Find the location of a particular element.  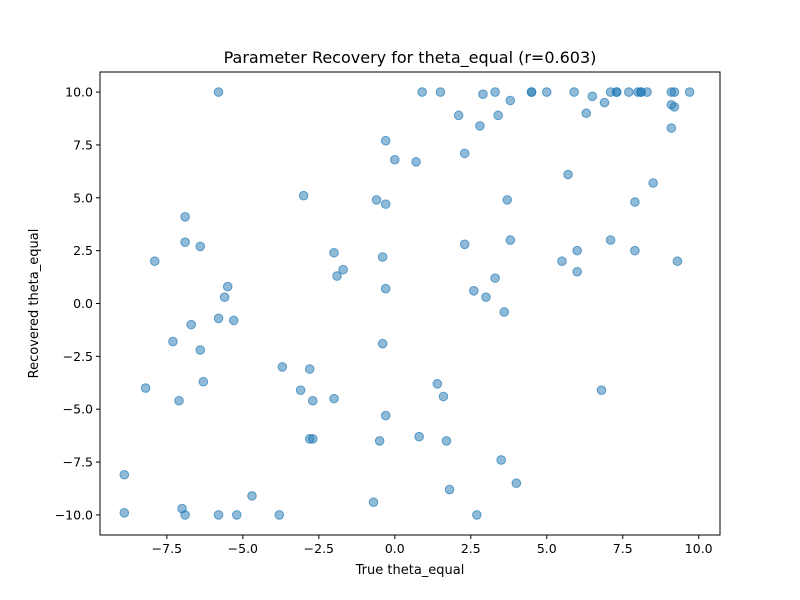

x-tick-label: −5.0 is located at coordinates (243, 548).